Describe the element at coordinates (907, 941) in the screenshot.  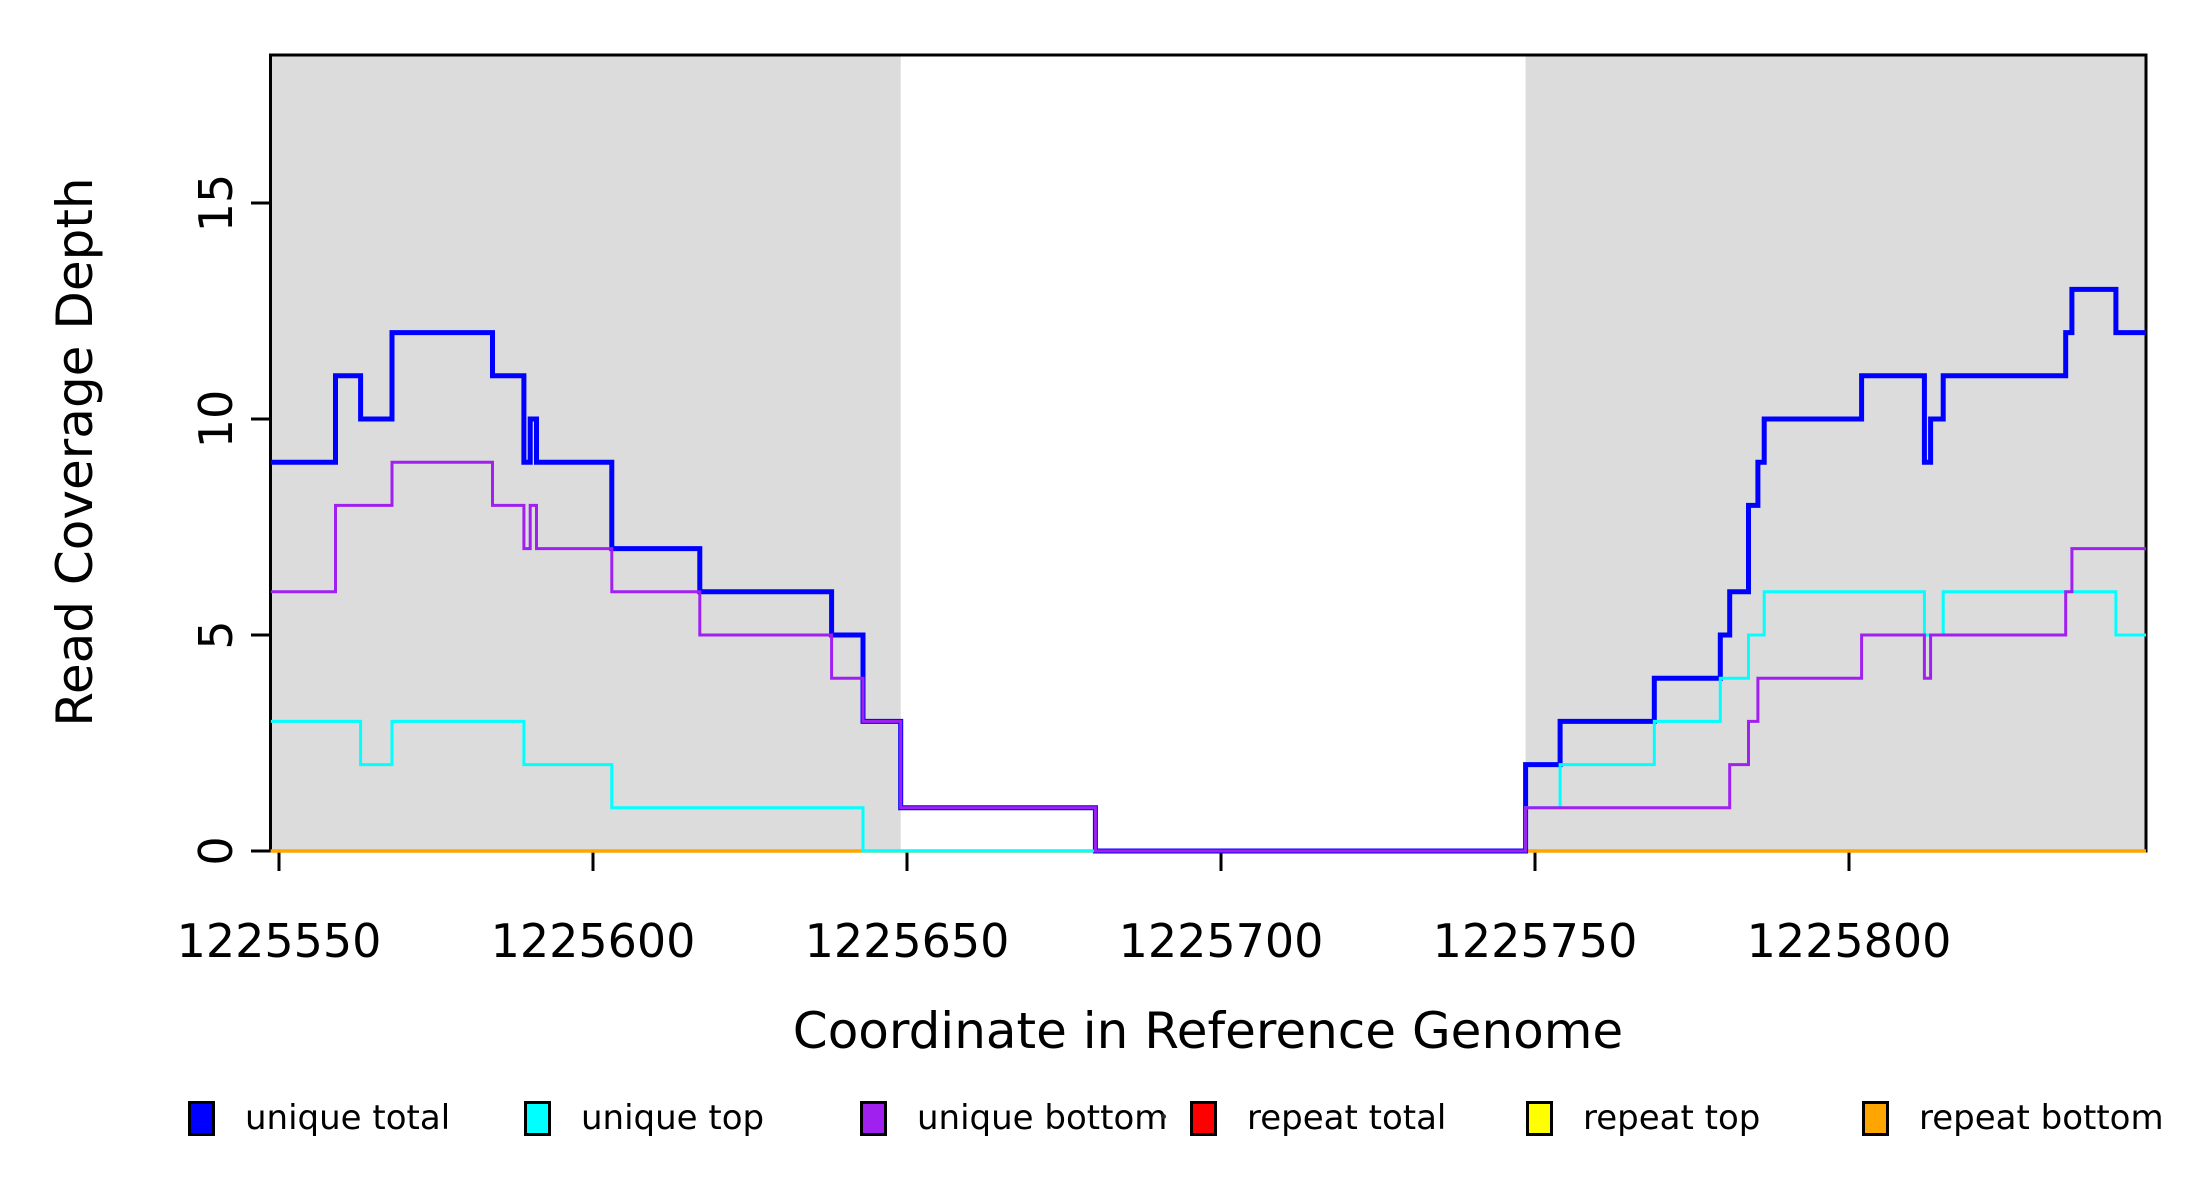
I see `x-tick-label-1225650: 1225650` at that location.